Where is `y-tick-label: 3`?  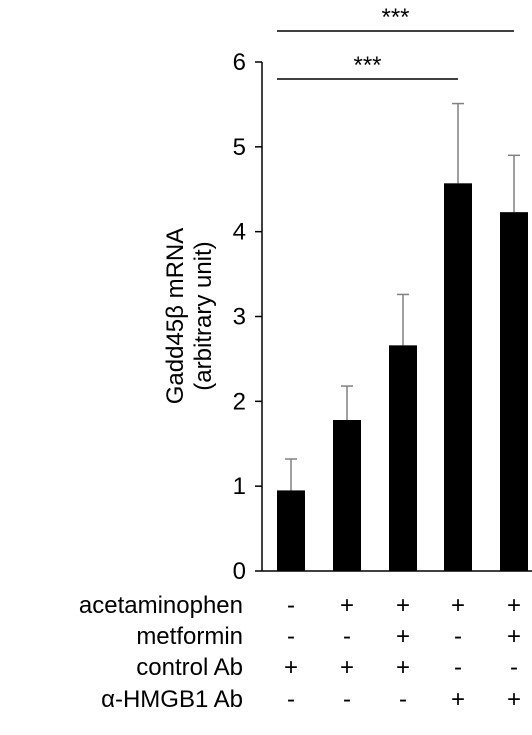
y-tick-label: 3 is located at coordinates (239, 317).